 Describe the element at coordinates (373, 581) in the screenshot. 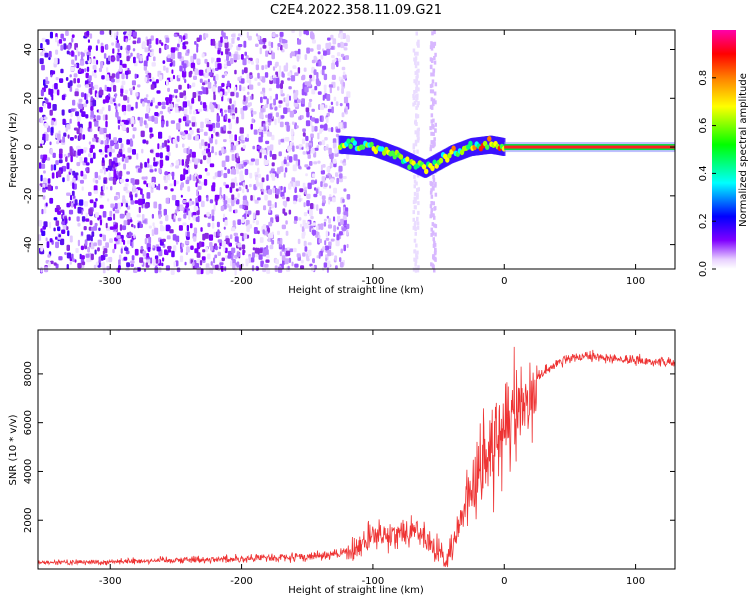

I see `x-tick-label: -100` at that location.